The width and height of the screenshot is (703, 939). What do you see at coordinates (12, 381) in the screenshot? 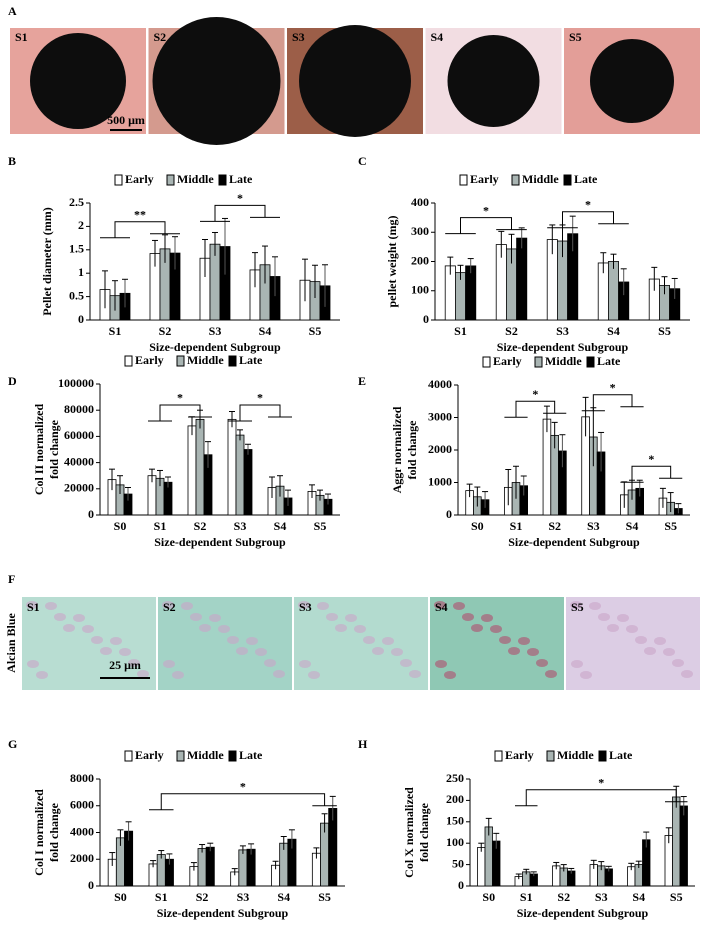
I see `panel-label: D` at bounding box center [12, 381].